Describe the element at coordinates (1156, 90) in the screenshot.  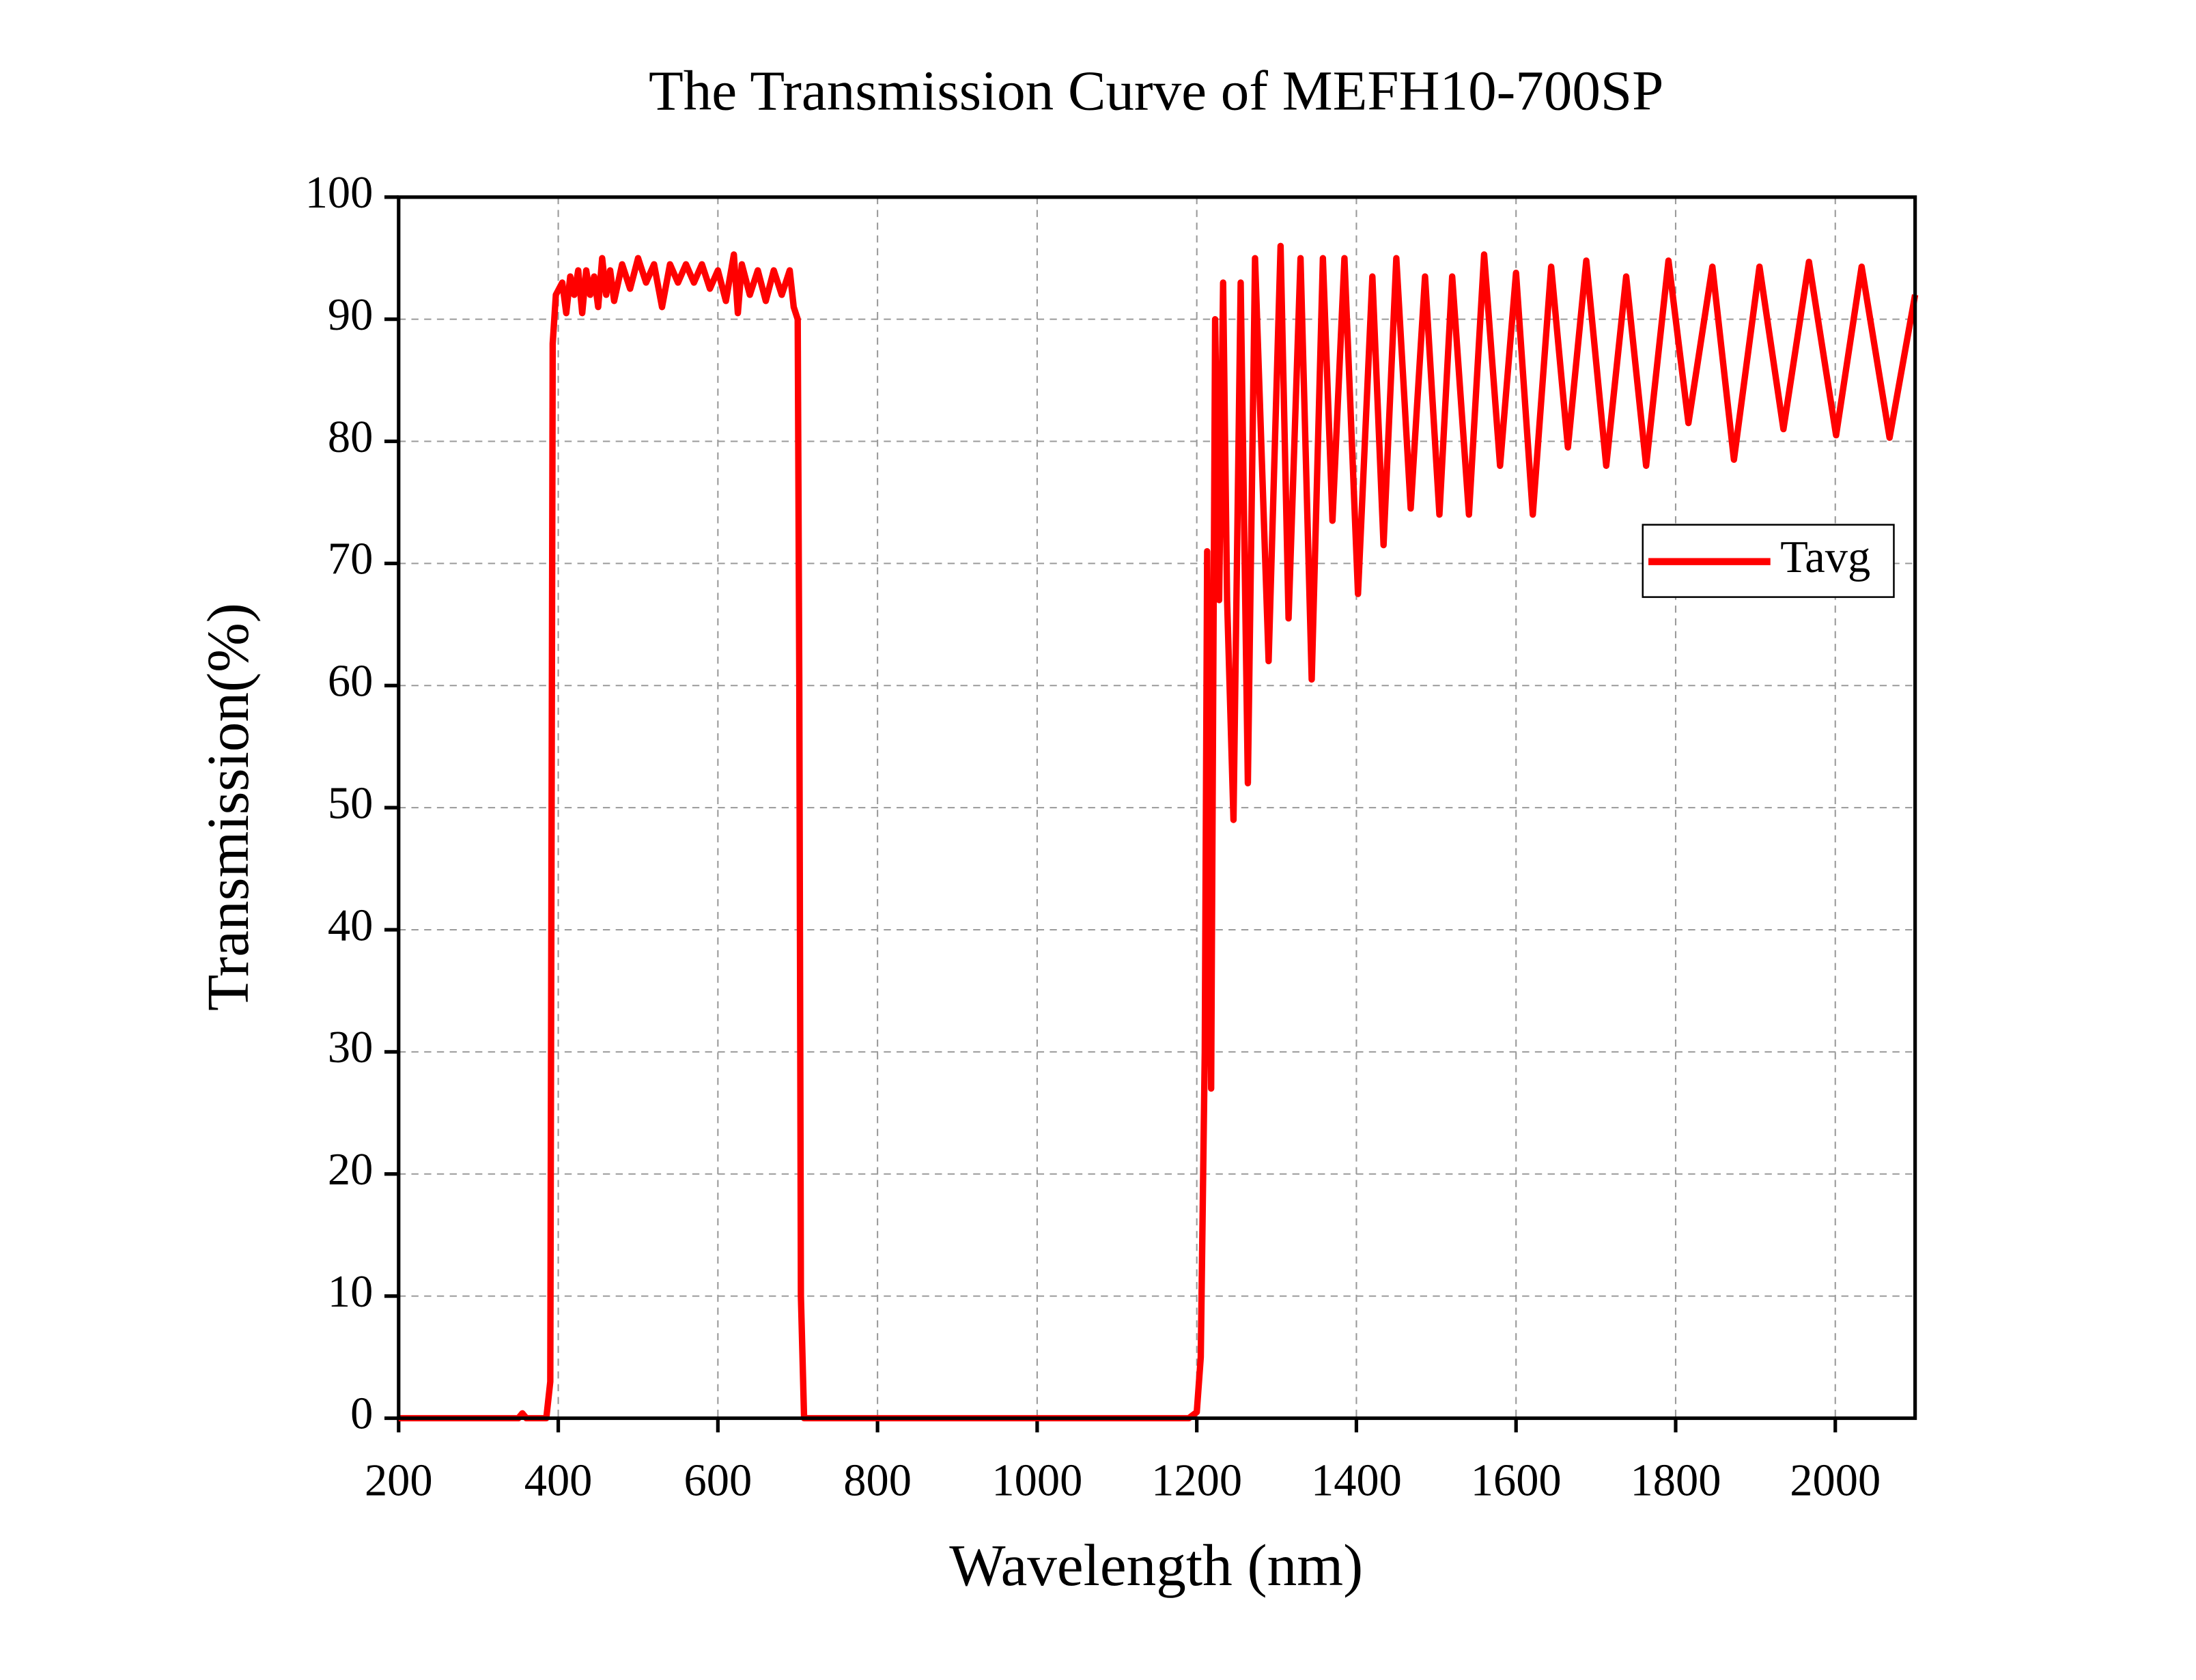
I see `chart-title: The Transmission Curve of MEFH10-700SP` at that location.